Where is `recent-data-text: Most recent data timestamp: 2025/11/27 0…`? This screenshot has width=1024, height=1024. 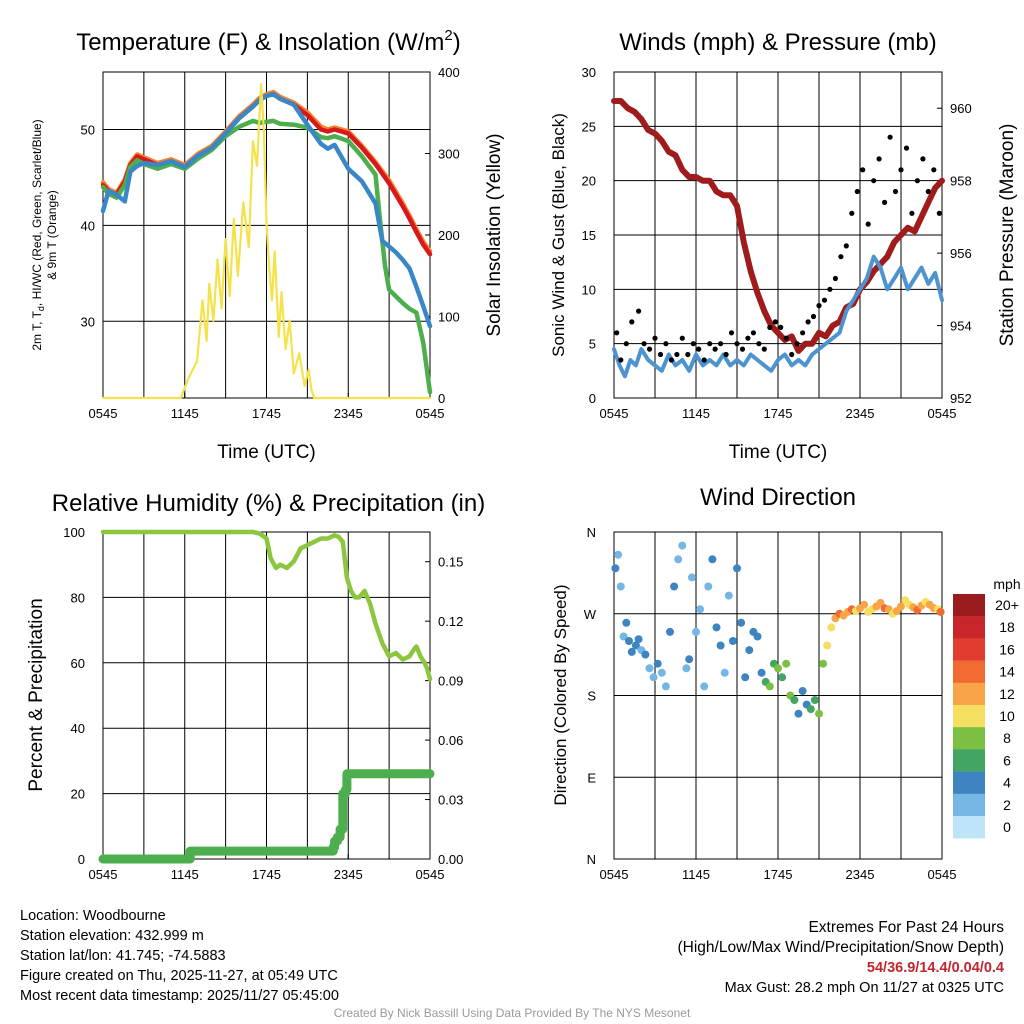
recent-data-text: Most recent data timestamp: 2025/11/27 0… is located at coordinates (179, 996).